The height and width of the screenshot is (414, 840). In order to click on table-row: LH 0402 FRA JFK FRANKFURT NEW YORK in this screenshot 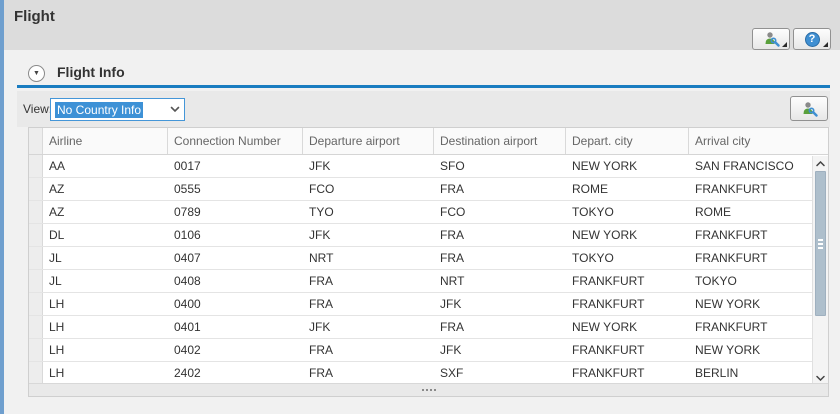, I will do `click(428, 350)`.